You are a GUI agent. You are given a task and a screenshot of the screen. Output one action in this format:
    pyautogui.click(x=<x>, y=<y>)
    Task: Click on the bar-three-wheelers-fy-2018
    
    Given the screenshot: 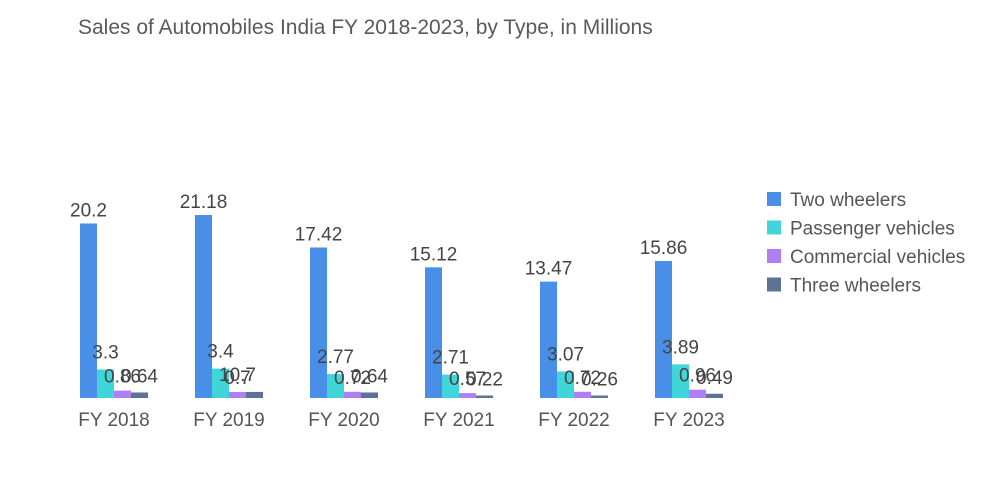 What is the action you would take?
    pyautogui.click(x=139, y=395)
    